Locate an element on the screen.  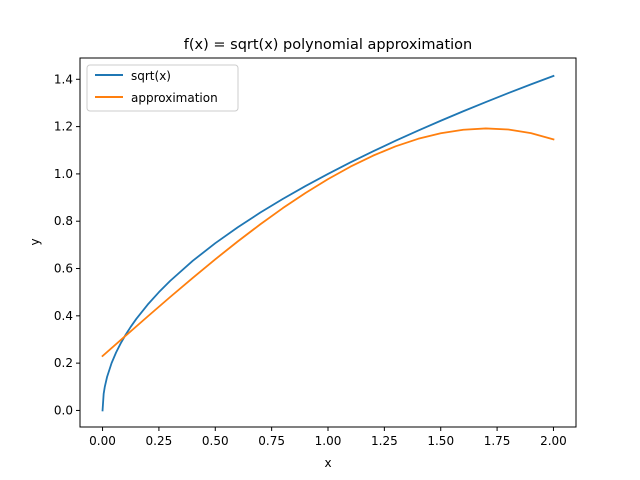
x-tick-label: 0.50 is located at coordinates (215, 441).